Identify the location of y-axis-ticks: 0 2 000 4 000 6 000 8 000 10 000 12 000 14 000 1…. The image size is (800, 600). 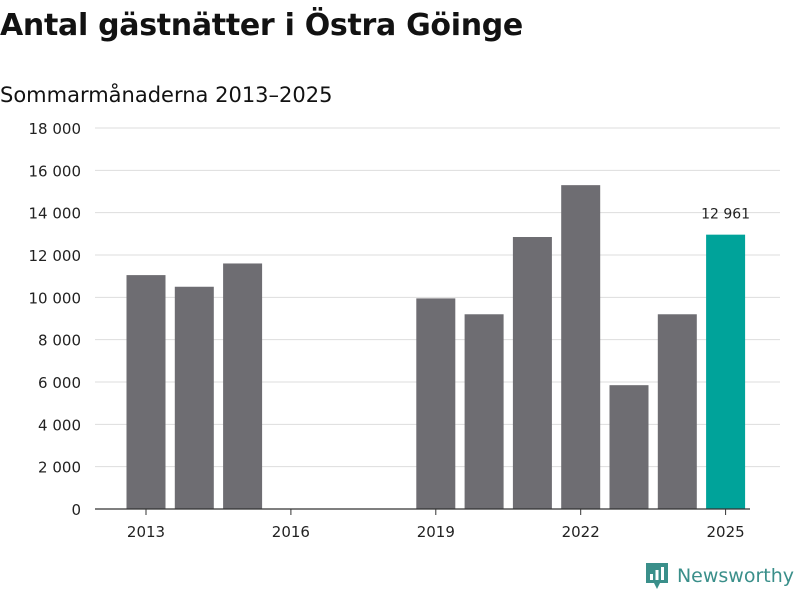
(55, 319).